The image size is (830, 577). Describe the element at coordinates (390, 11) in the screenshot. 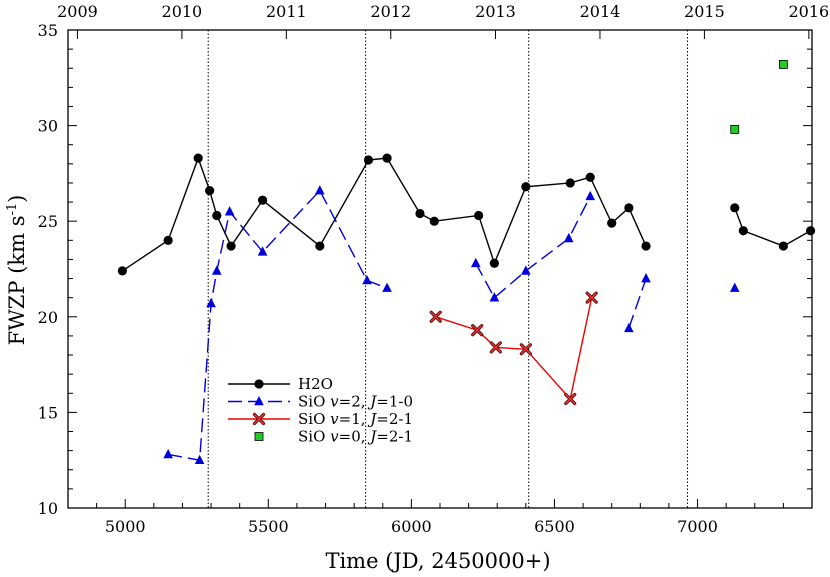

I see `top-year-label: 2012` at that location.